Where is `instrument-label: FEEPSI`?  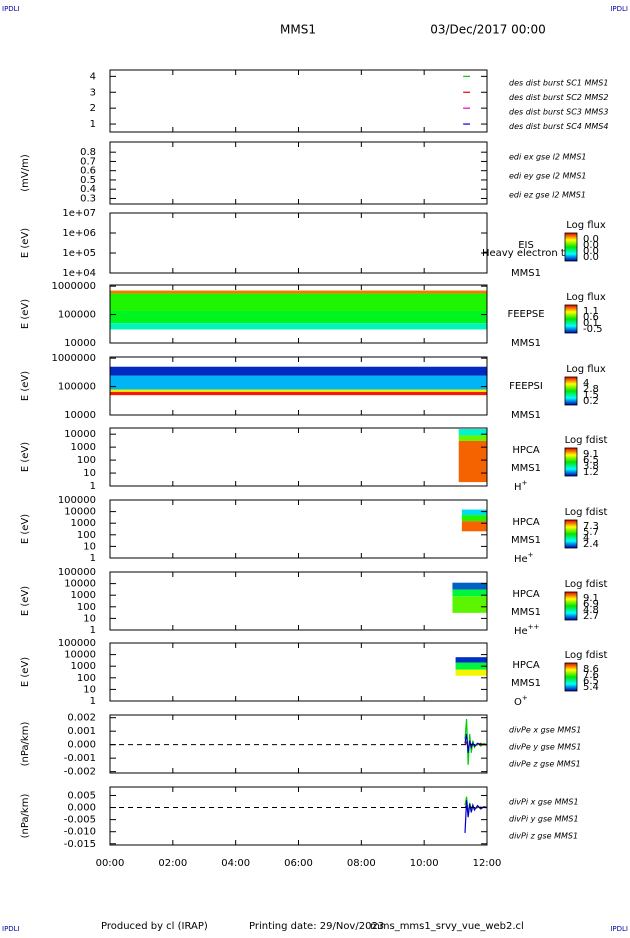
instrument-label: FEEPSI is located at coordinates (526, 386).